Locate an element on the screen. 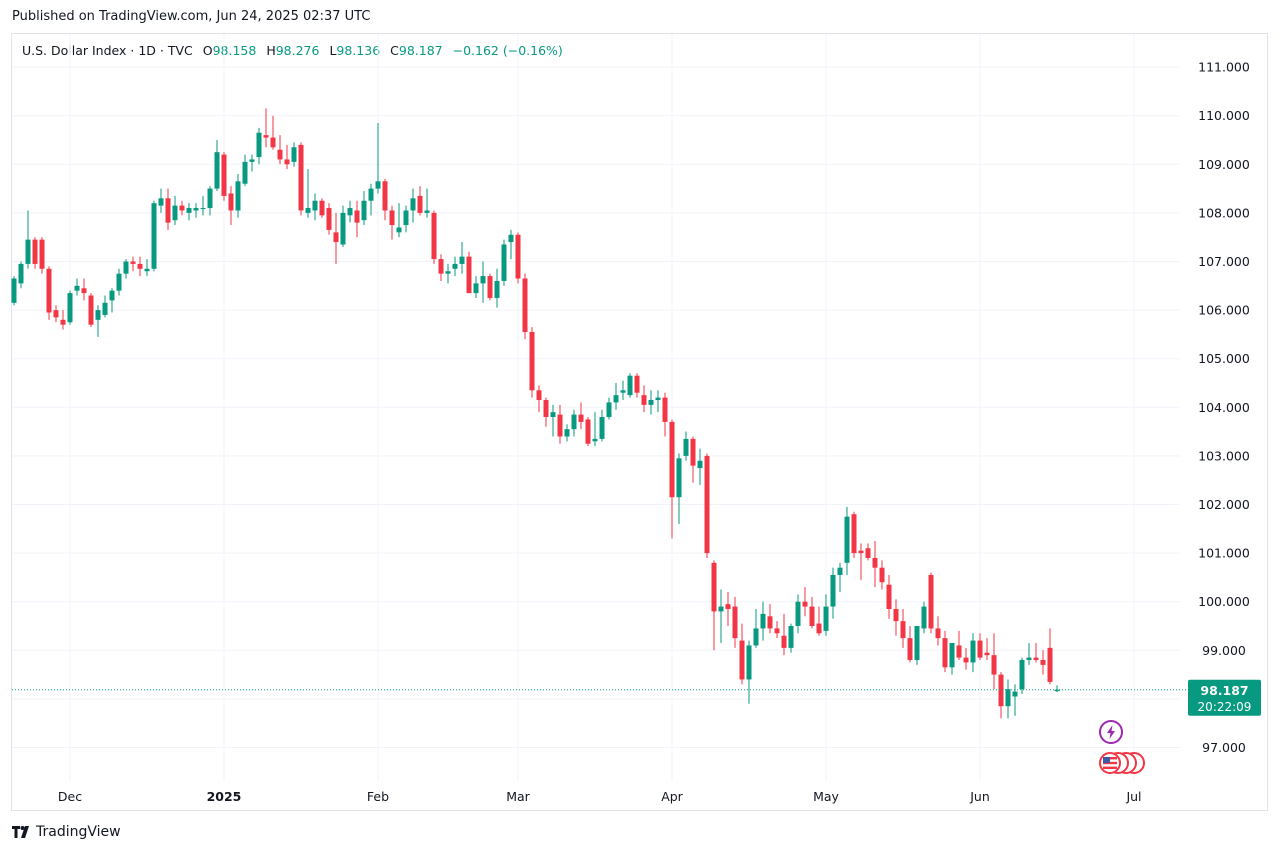  time-axis: Dec 2025 Feb Mar Apr May Jun Jul is located at coordinates (600, 796).